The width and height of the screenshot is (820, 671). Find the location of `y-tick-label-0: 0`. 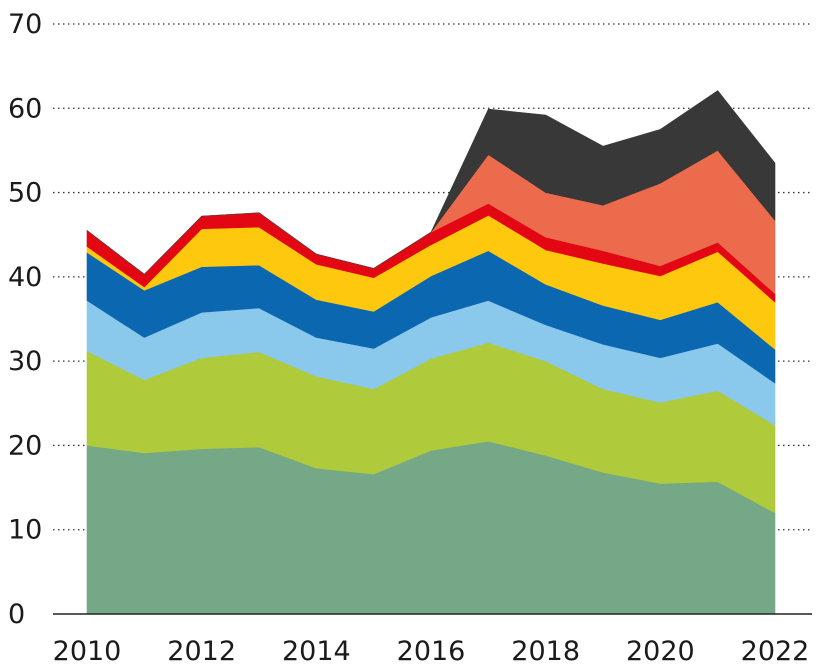

y-tick-label-0: 0 is located at coordinates (16, 614).